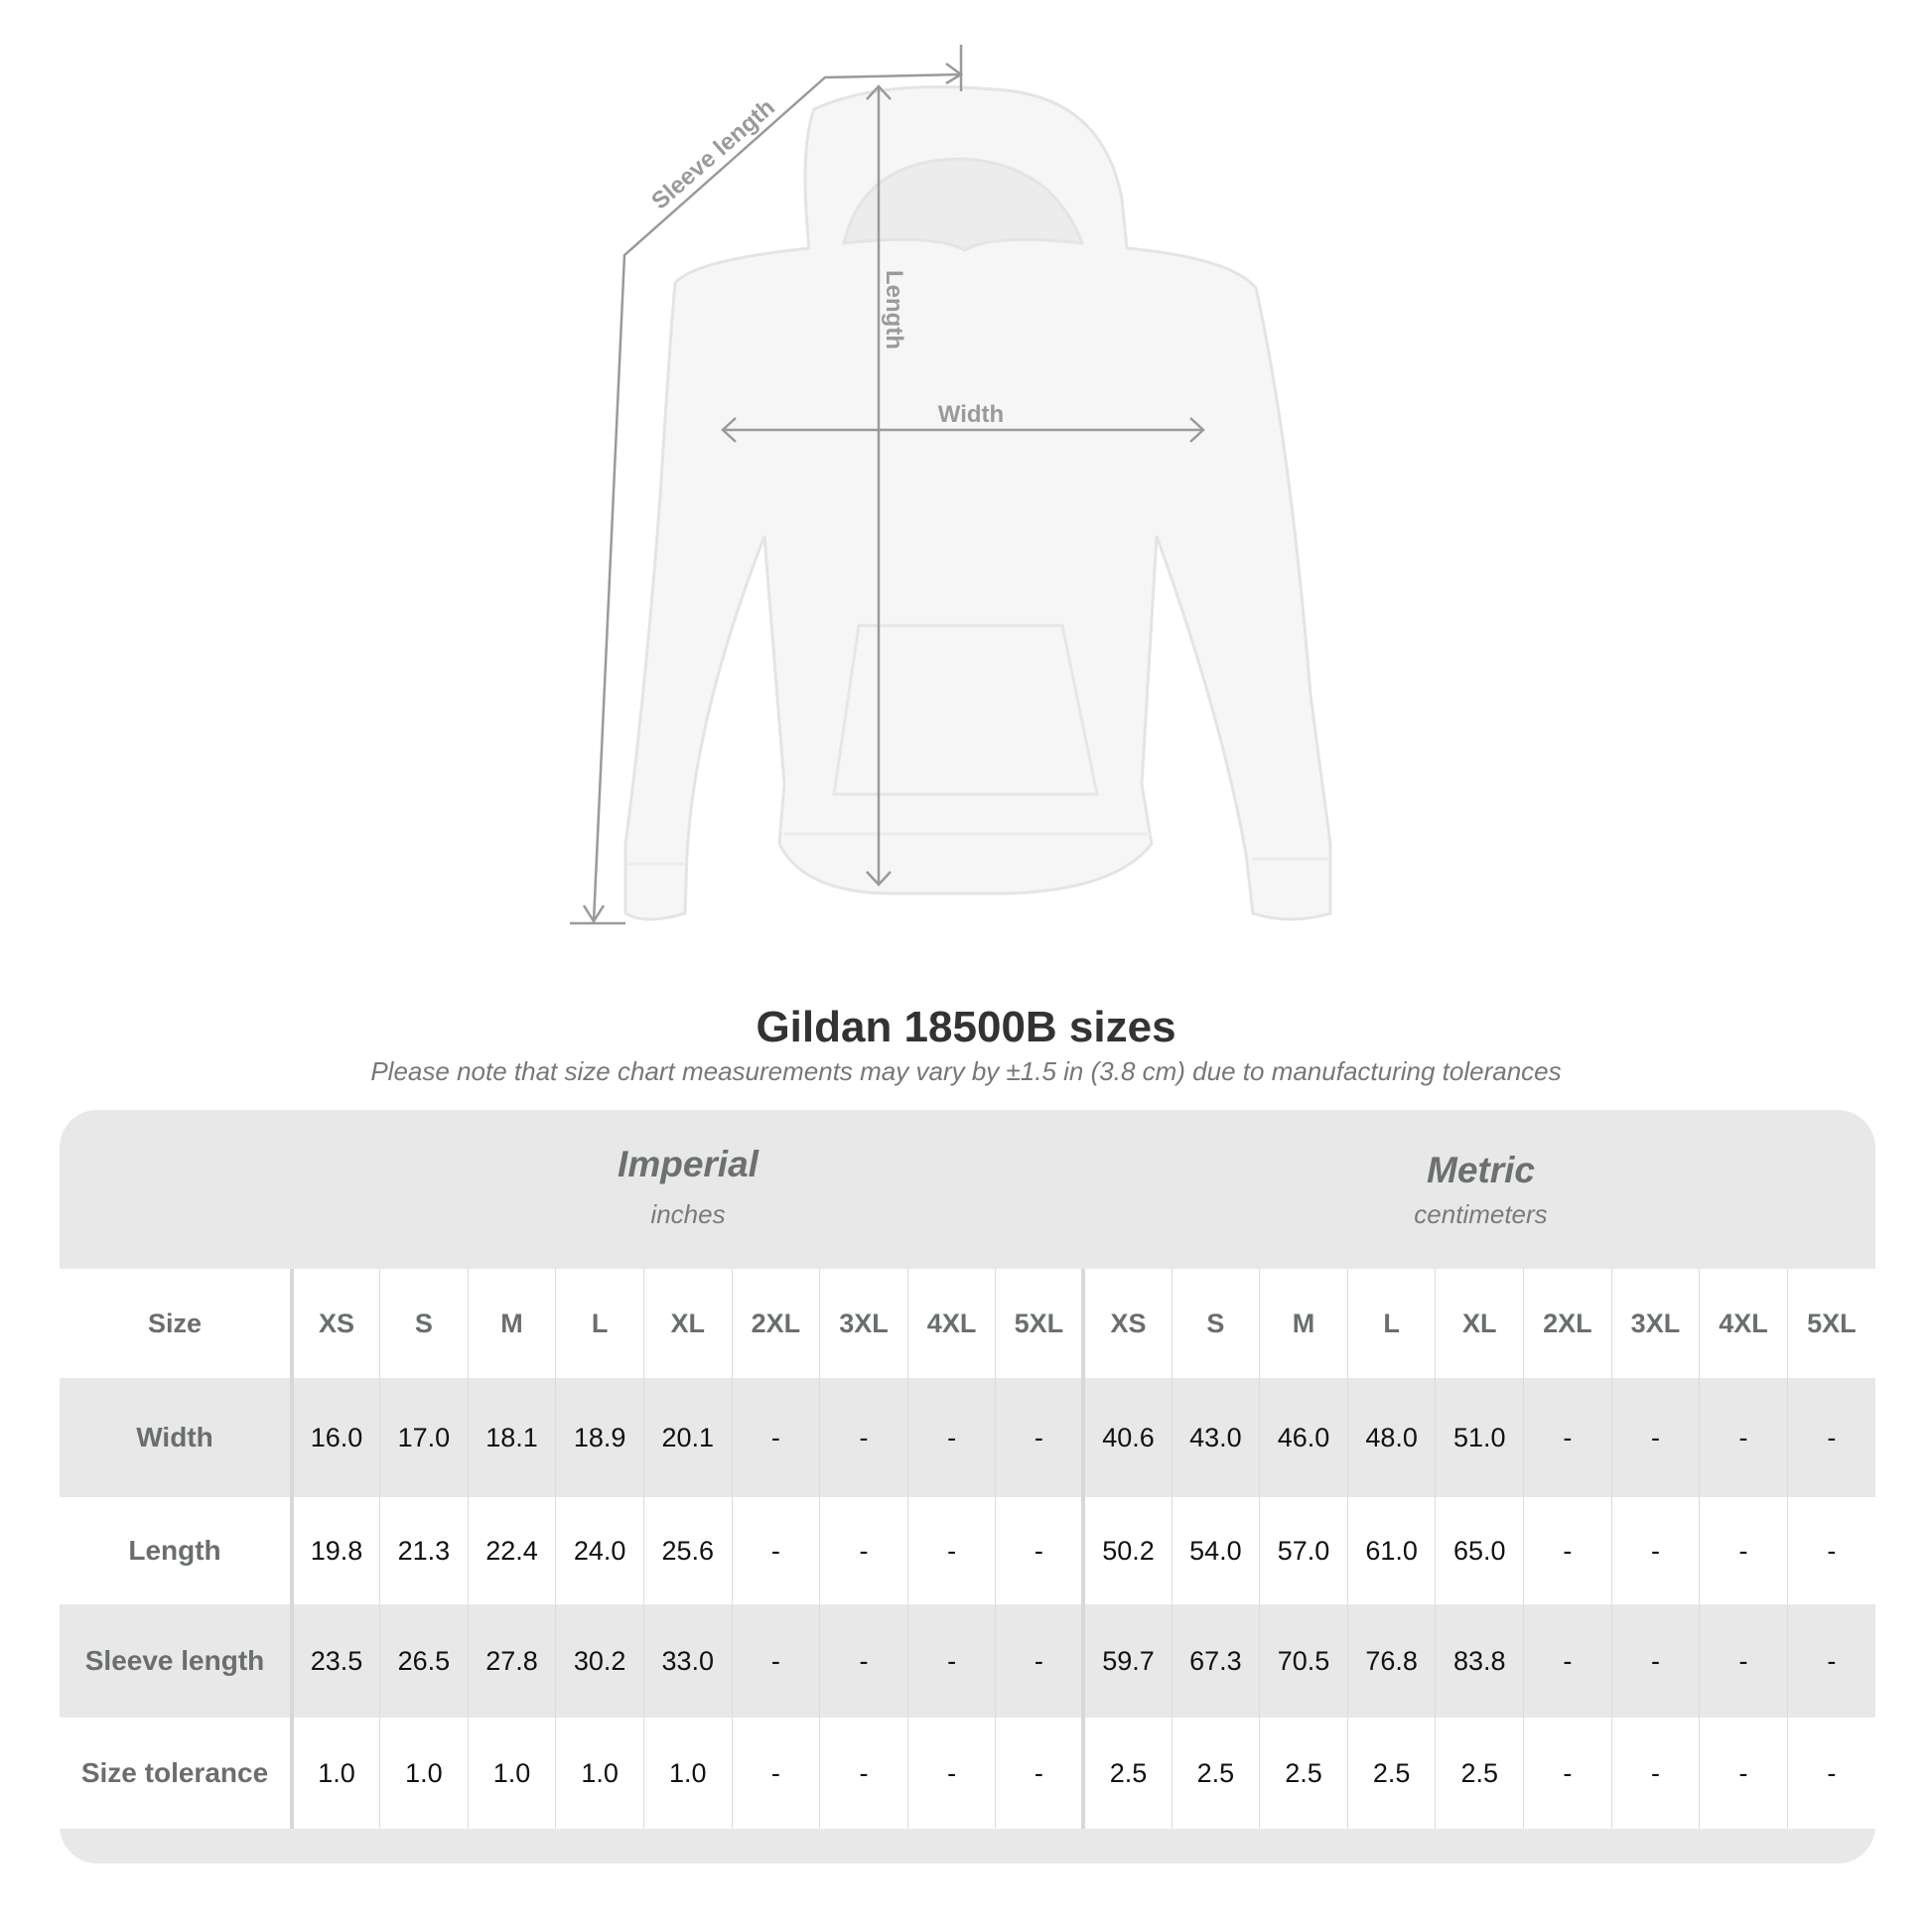 This screenshot has height=1932, width=1932. Describe the element at coordinates (966, 1027) in the screenshot. I see `page-title: Gildan 18500B sizes` at that location.